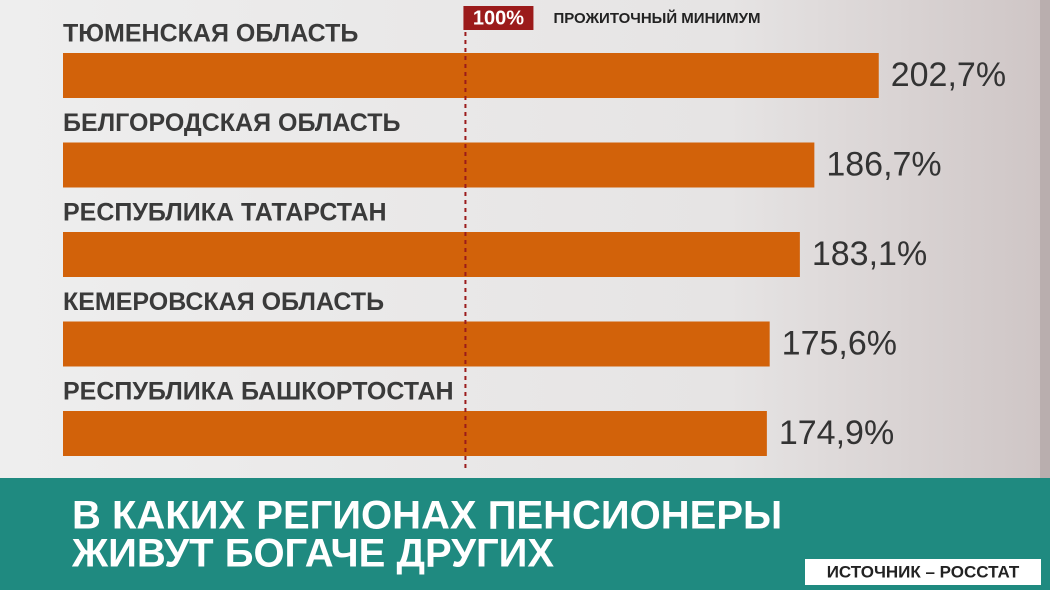 This screenshot has width=1050, height=590. Describe the element at coordinates (869, 254) in the screenshot. I see `value-label: 183,1%` at that location.